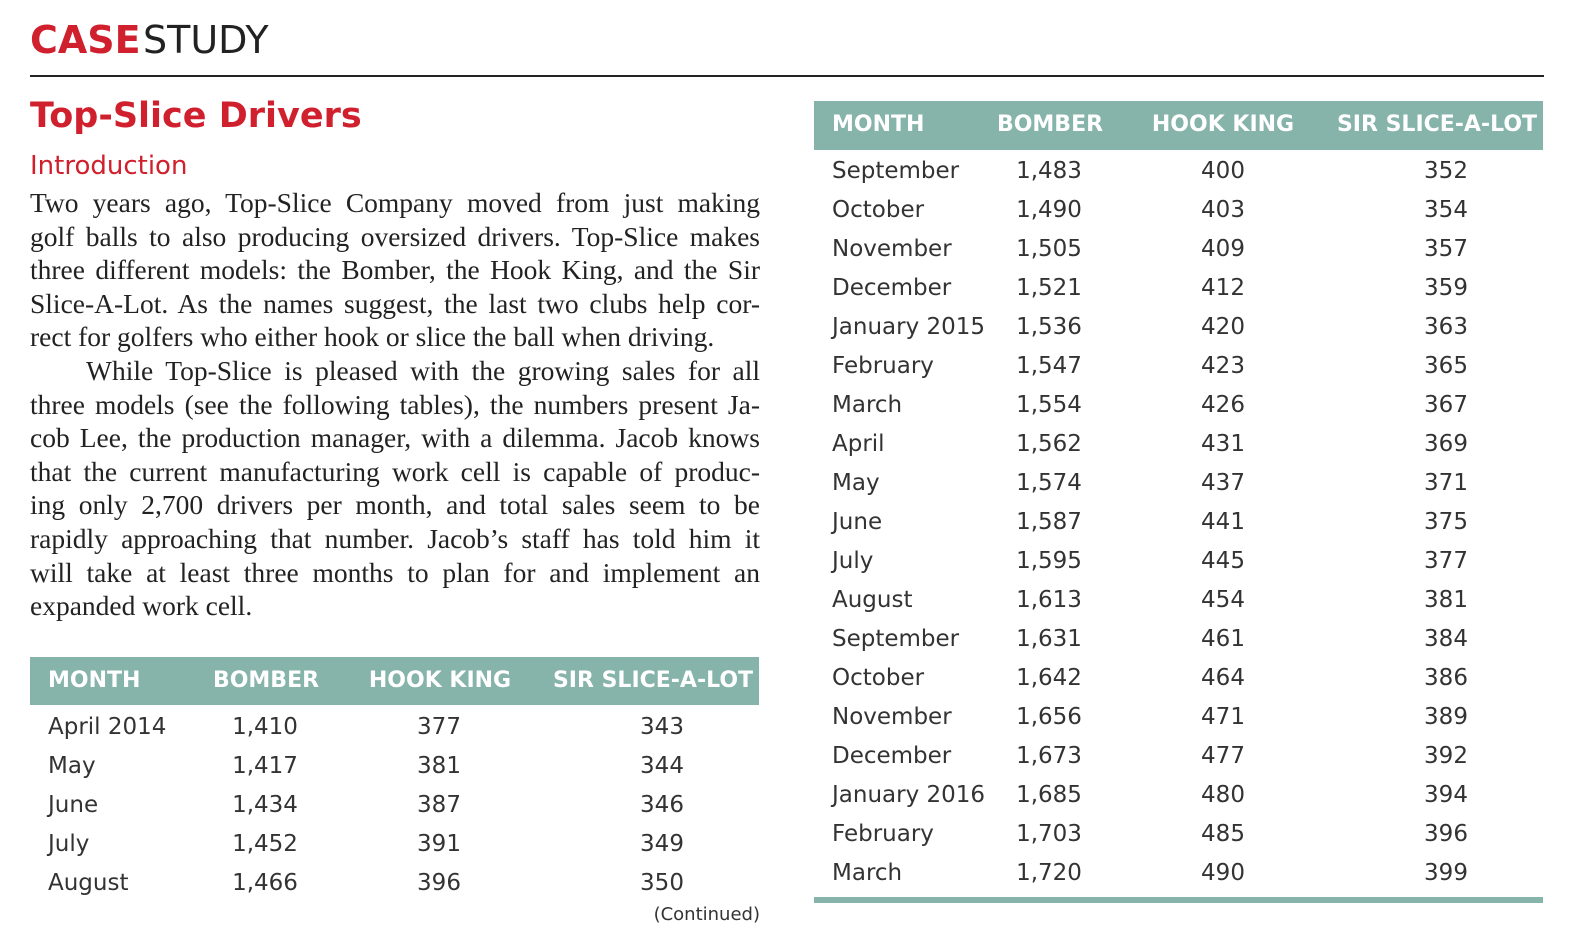 The image size is (1576, 949). What do you see at coordinates (909, 795) in the screenshot?
I see `table-cell: January 2016` at bounding box center [909, 795].